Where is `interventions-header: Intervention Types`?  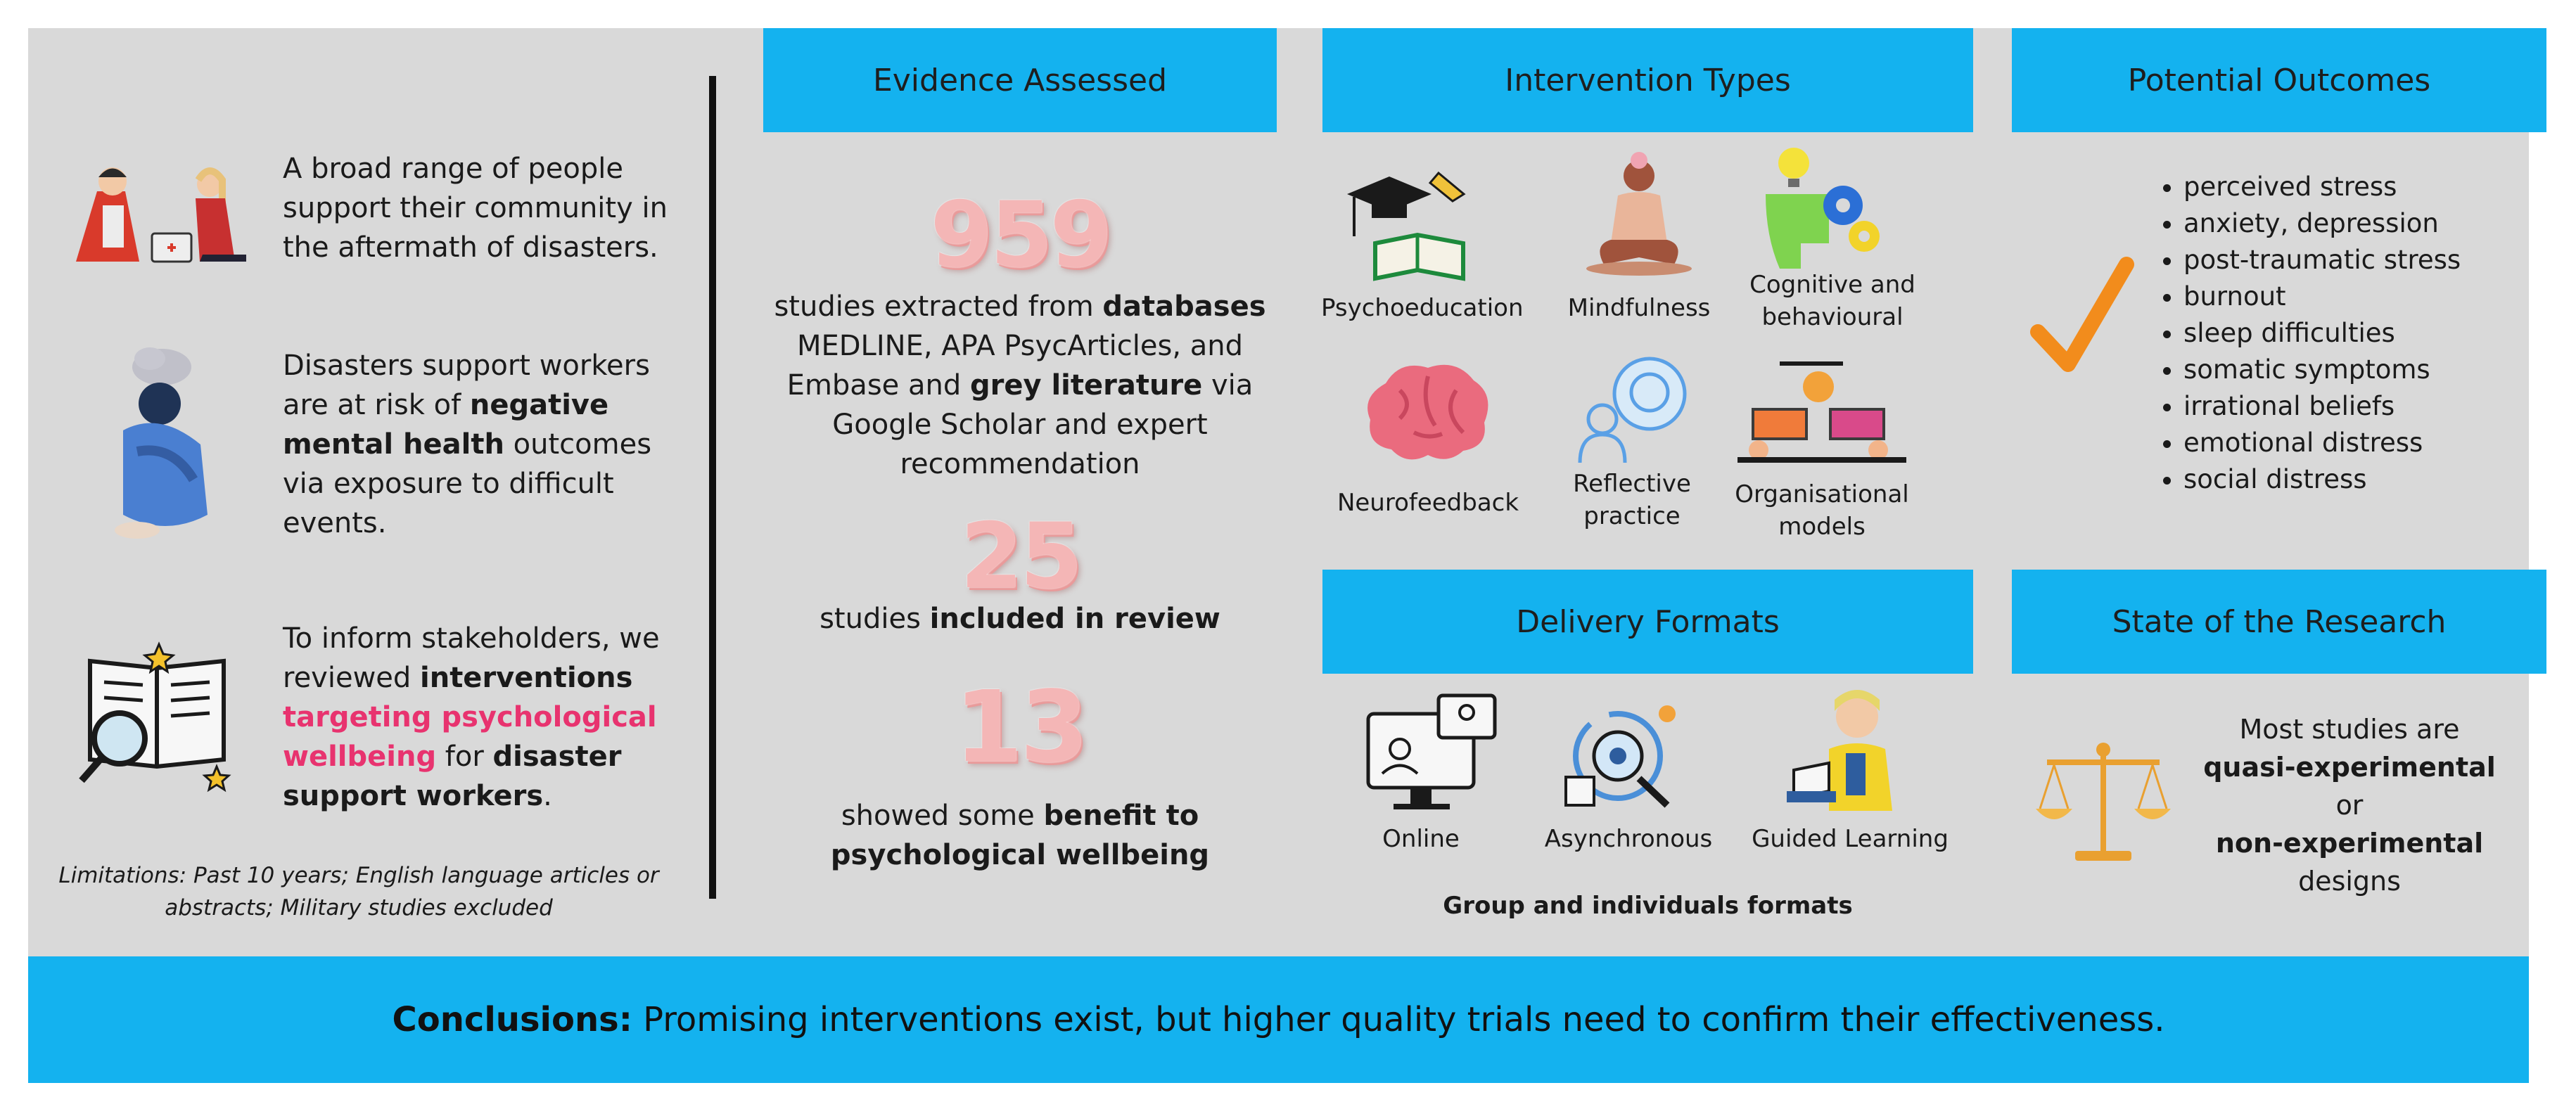 interventions-header: Intervention Types is located at coordinates (1647, 80).